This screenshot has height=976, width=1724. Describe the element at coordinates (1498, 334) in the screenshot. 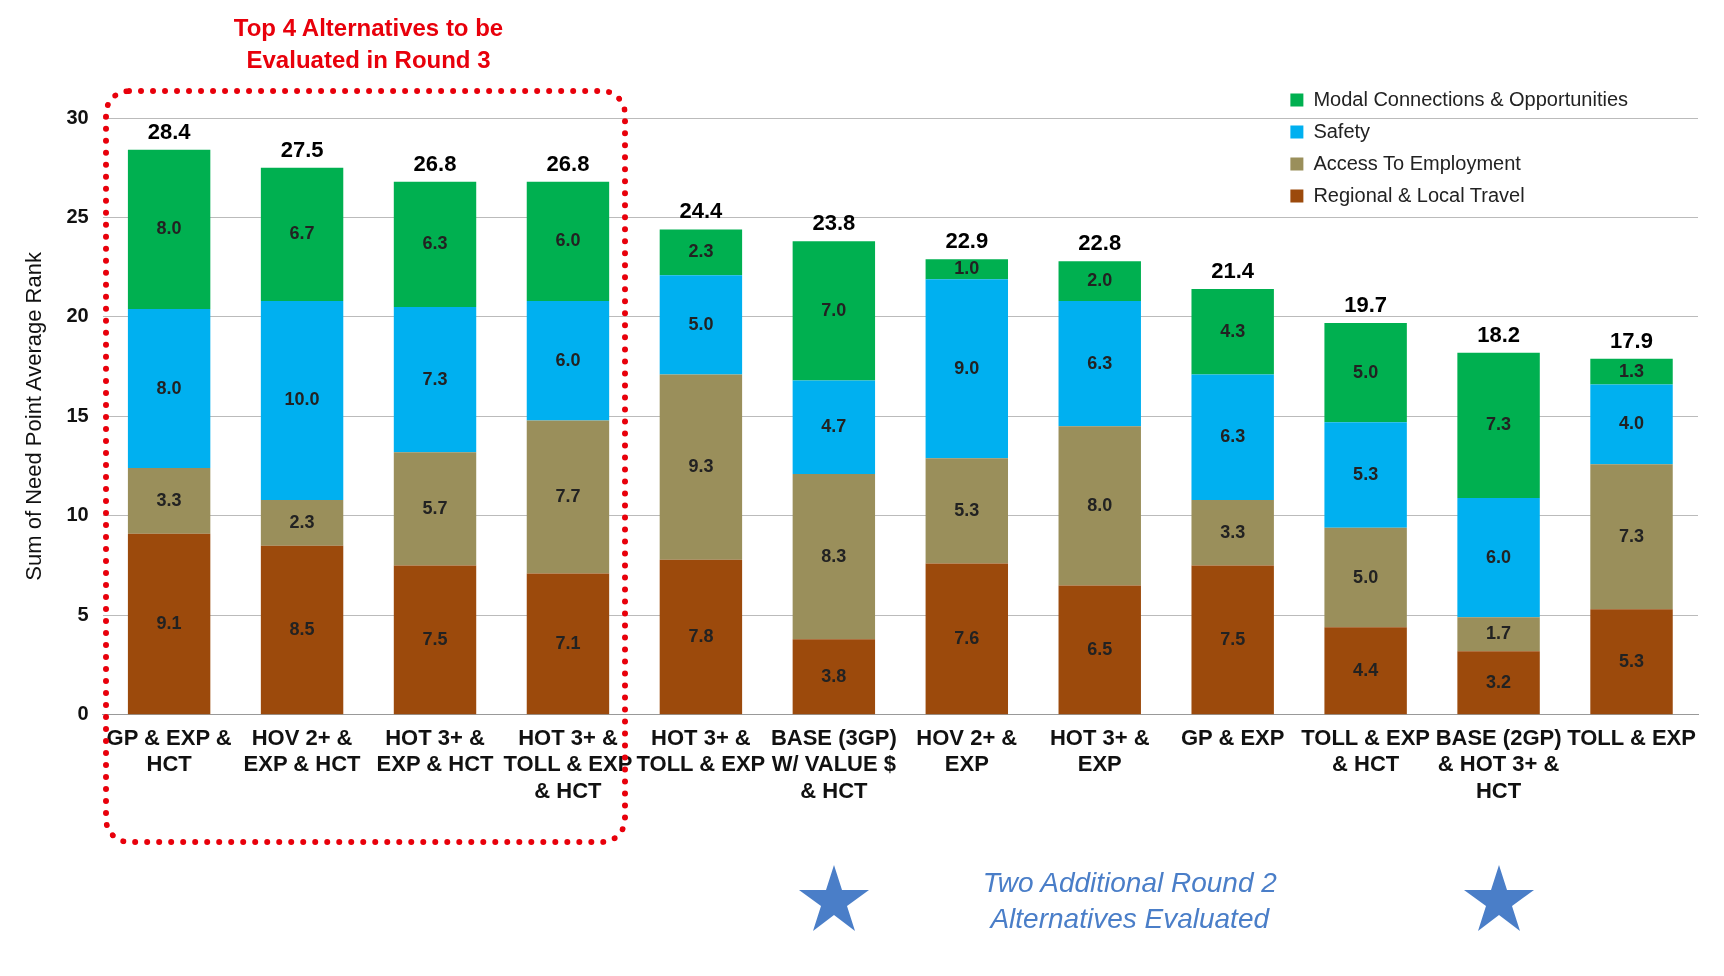

I see `total-label: 18.2` at that location.